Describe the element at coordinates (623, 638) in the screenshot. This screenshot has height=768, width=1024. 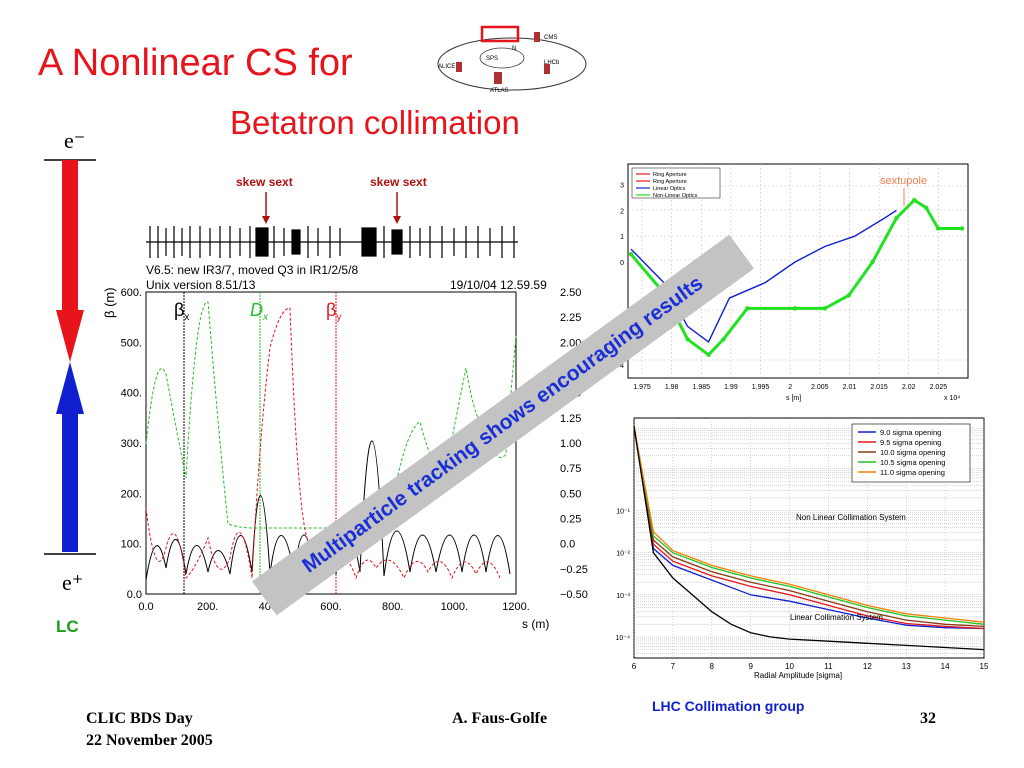
I see `y-tick-label: 10⁻⁴` at that location.